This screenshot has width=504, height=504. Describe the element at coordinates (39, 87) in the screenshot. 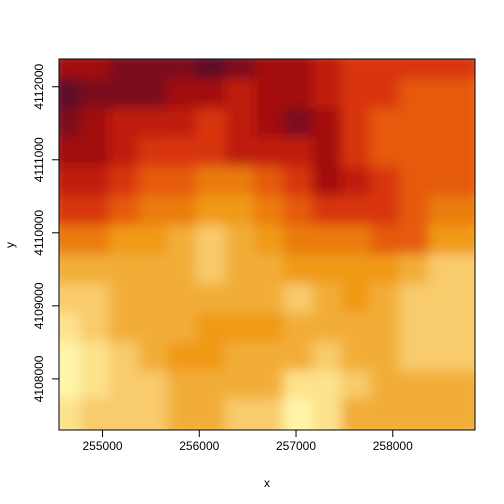

I see `y-tick-label: 4112000` at that location.